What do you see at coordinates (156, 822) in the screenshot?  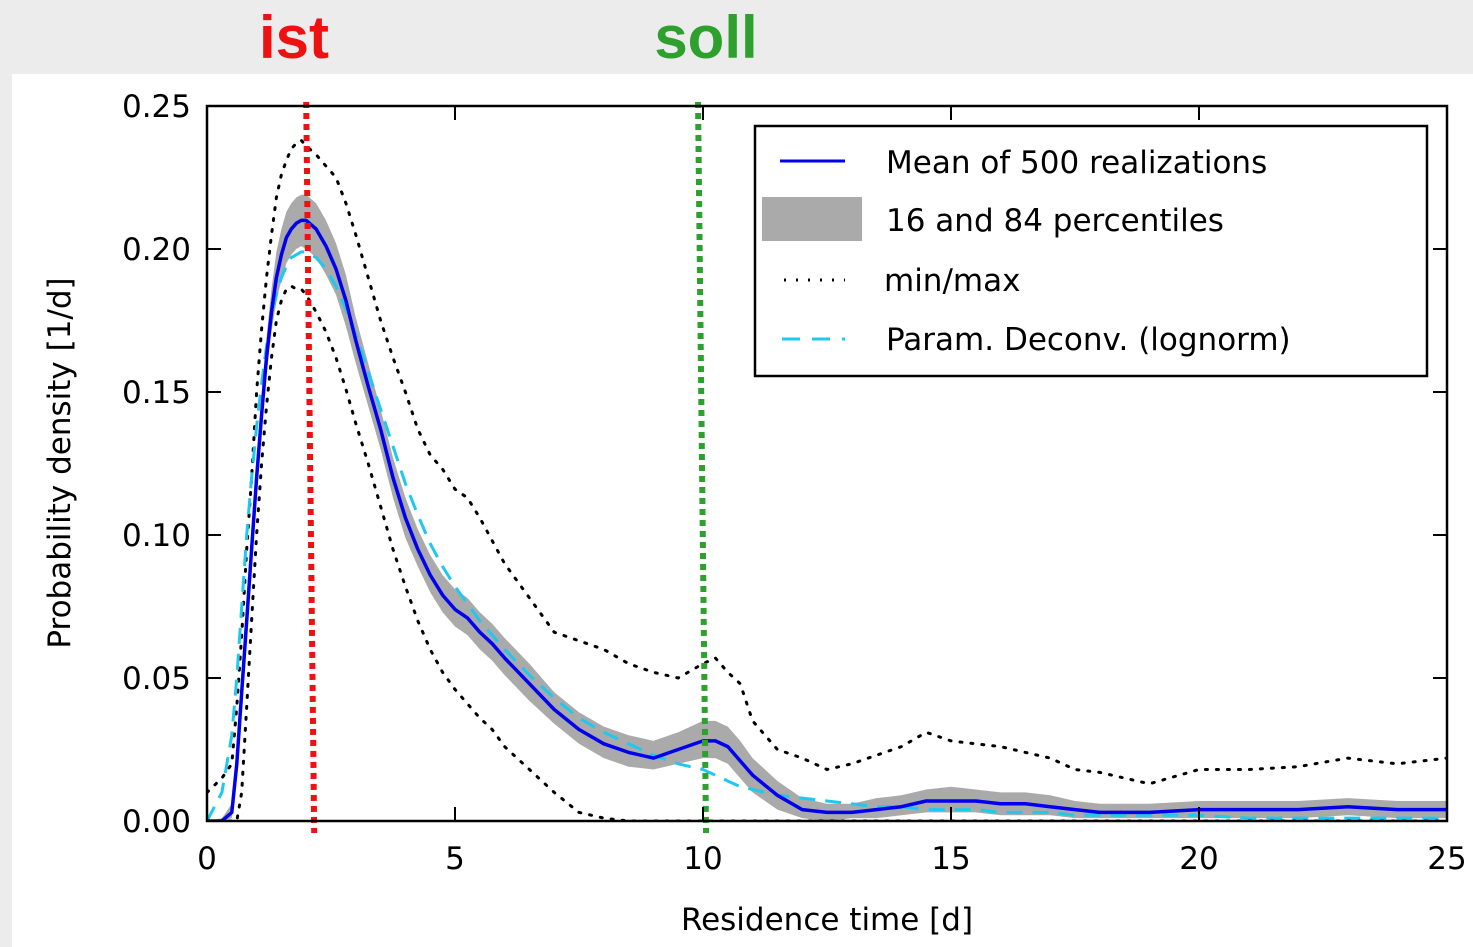 I see `y-tick-label: 0.00` at bounding box center [156, 822].